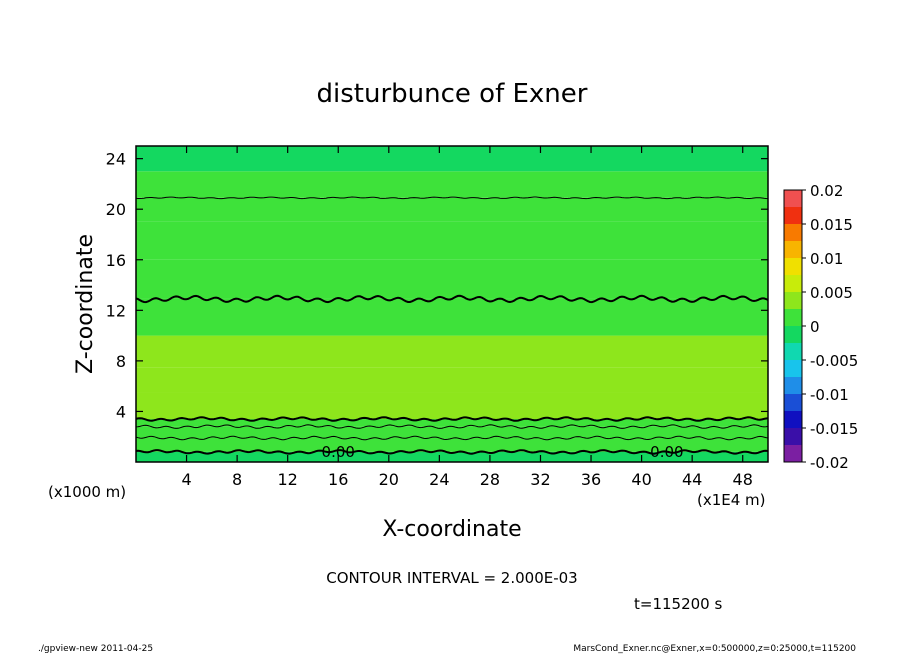 Image resolution: width=904 pixels, height=654 pixels. Describe the element at coordinates (591, 479) in the screenshot. I see `x-tick-label: 36` at that location.